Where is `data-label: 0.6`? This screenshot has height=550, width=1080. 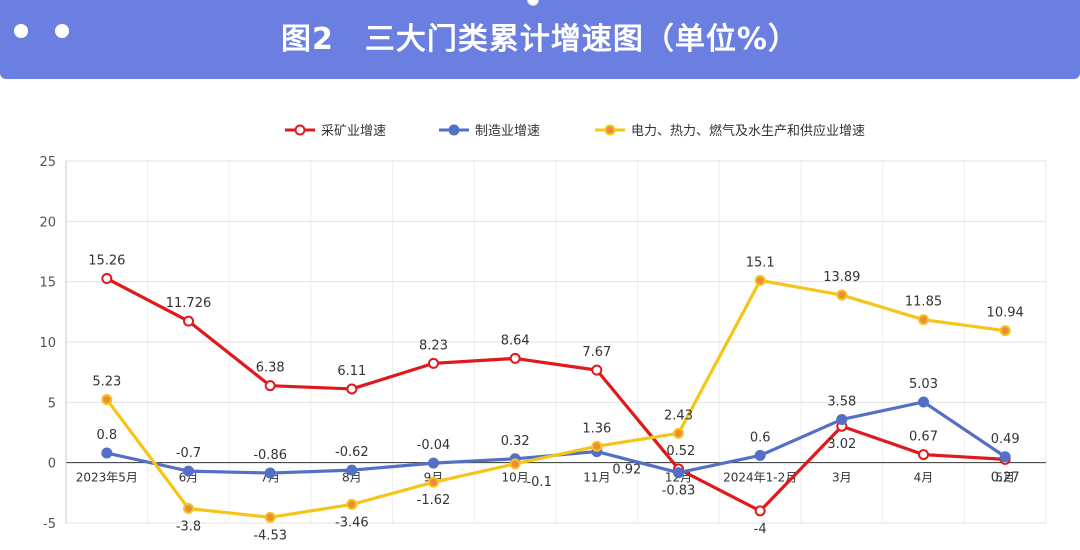
data-label: 0.6 is located at coordinates (760, 437).